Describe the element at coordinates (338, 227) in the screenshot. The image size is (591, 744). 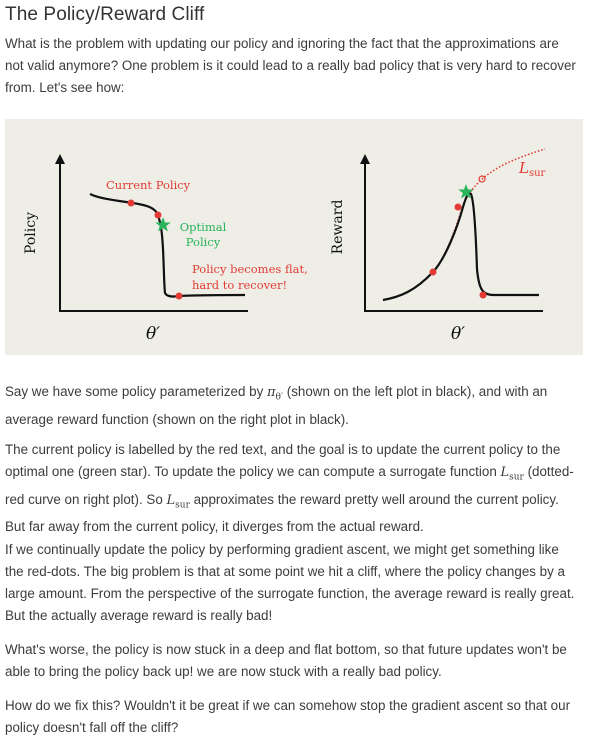
I see `right-ylabel: Reward` at that location.